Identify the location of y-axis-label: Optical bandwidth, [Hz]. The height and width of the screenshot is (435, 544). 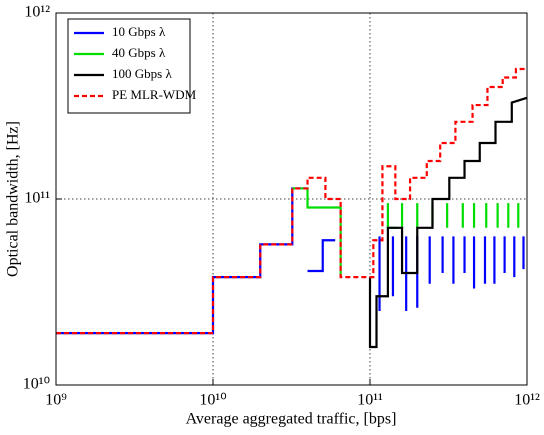
(13, 199).